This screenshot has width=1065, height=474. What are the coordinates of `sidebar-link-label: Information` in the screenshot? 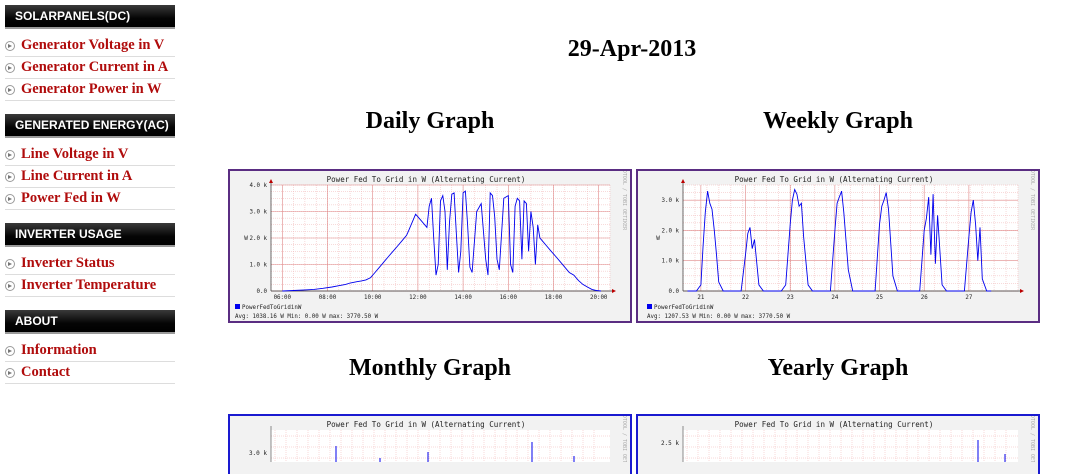 It's located at (59, 350).